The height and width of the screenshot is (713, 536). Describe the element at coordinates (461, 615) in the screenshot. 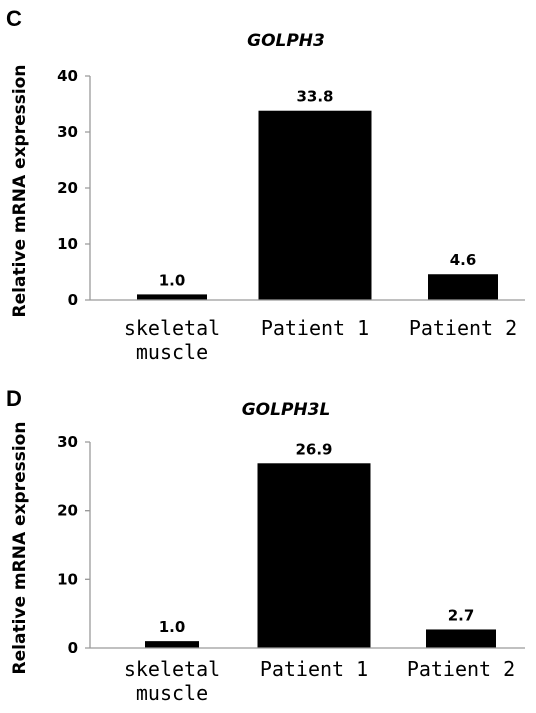

I see `data-label-d-2: 2.7` at that location.